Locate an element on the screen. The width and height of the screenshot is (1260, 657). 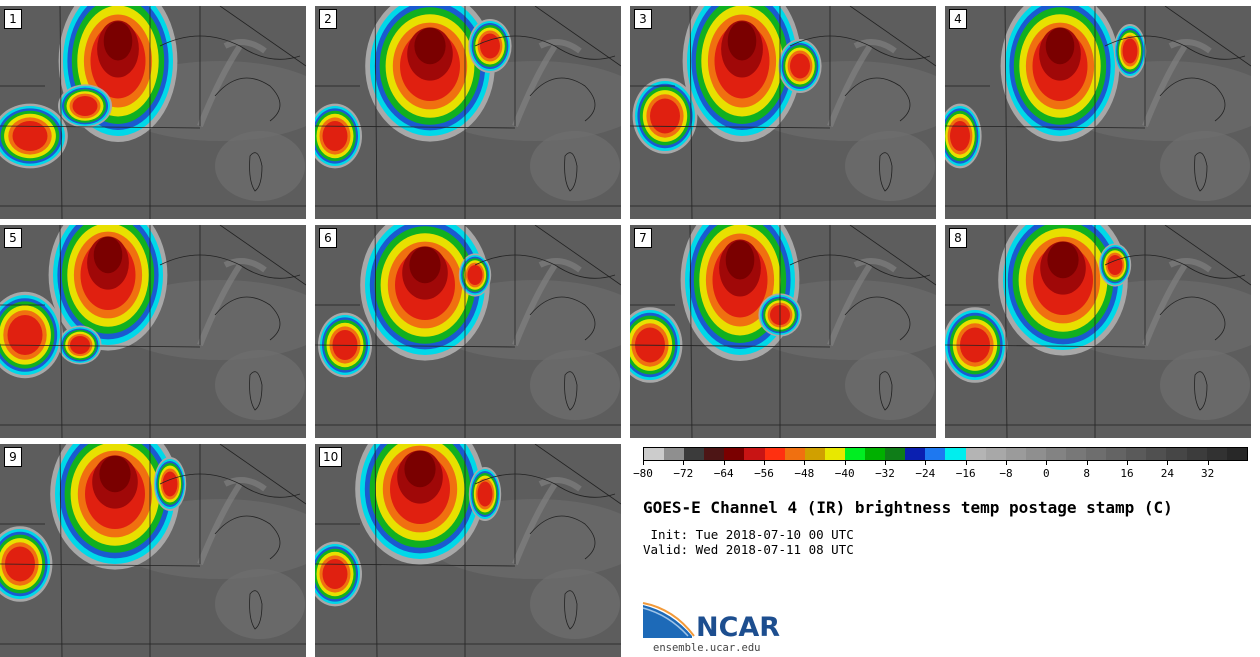
colorbar-tick-label: 8 is located at coordinates (1086, 473).